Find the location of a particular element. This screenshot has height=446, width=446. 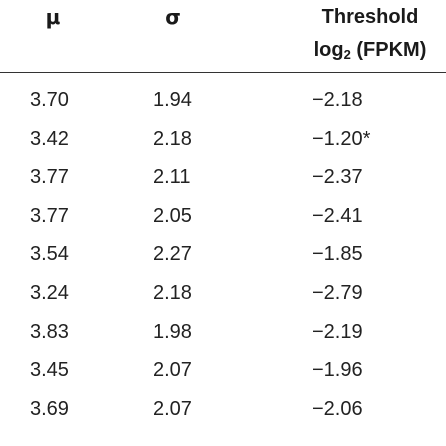

cell-threshold: −2.79 is located at coordinates (337, 293).